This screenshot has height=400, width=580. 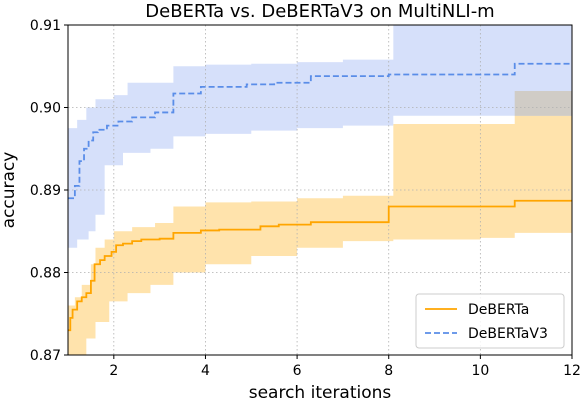 I want to click on legend-box, so click(x=490, y=321).